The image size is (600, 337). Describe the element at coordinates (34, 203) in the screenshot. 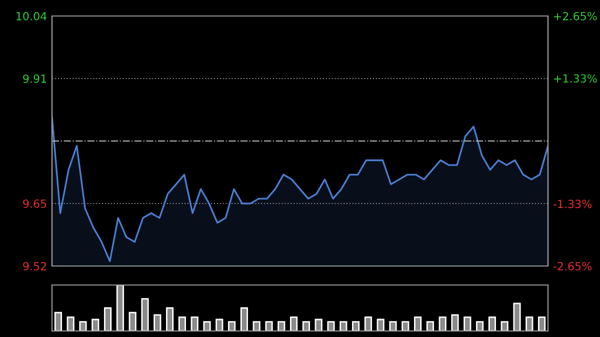

I see `y-tick-label: 9.65` at that location.